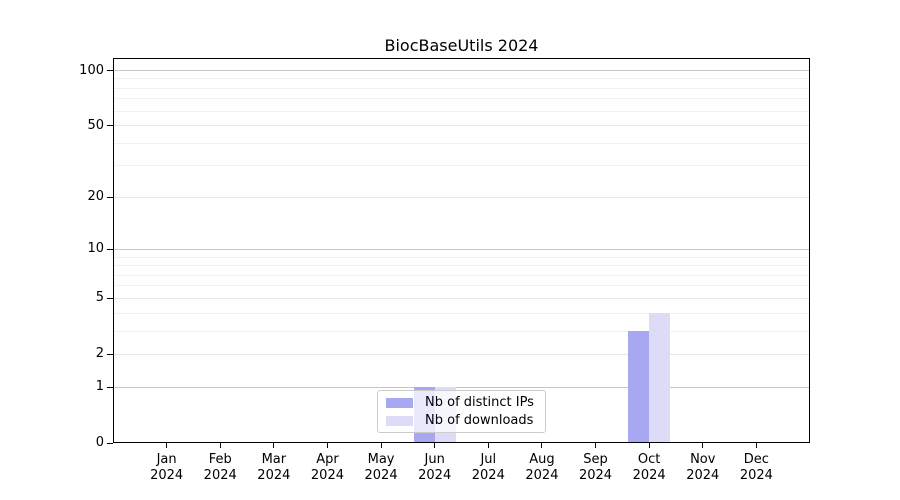 Image resolution: width=900 pixels, height=500 pixels. What do you see at coordinates (95, 125) in the screenshot?
I see `y-tick-label: 50` at bounding box center [95, 125].